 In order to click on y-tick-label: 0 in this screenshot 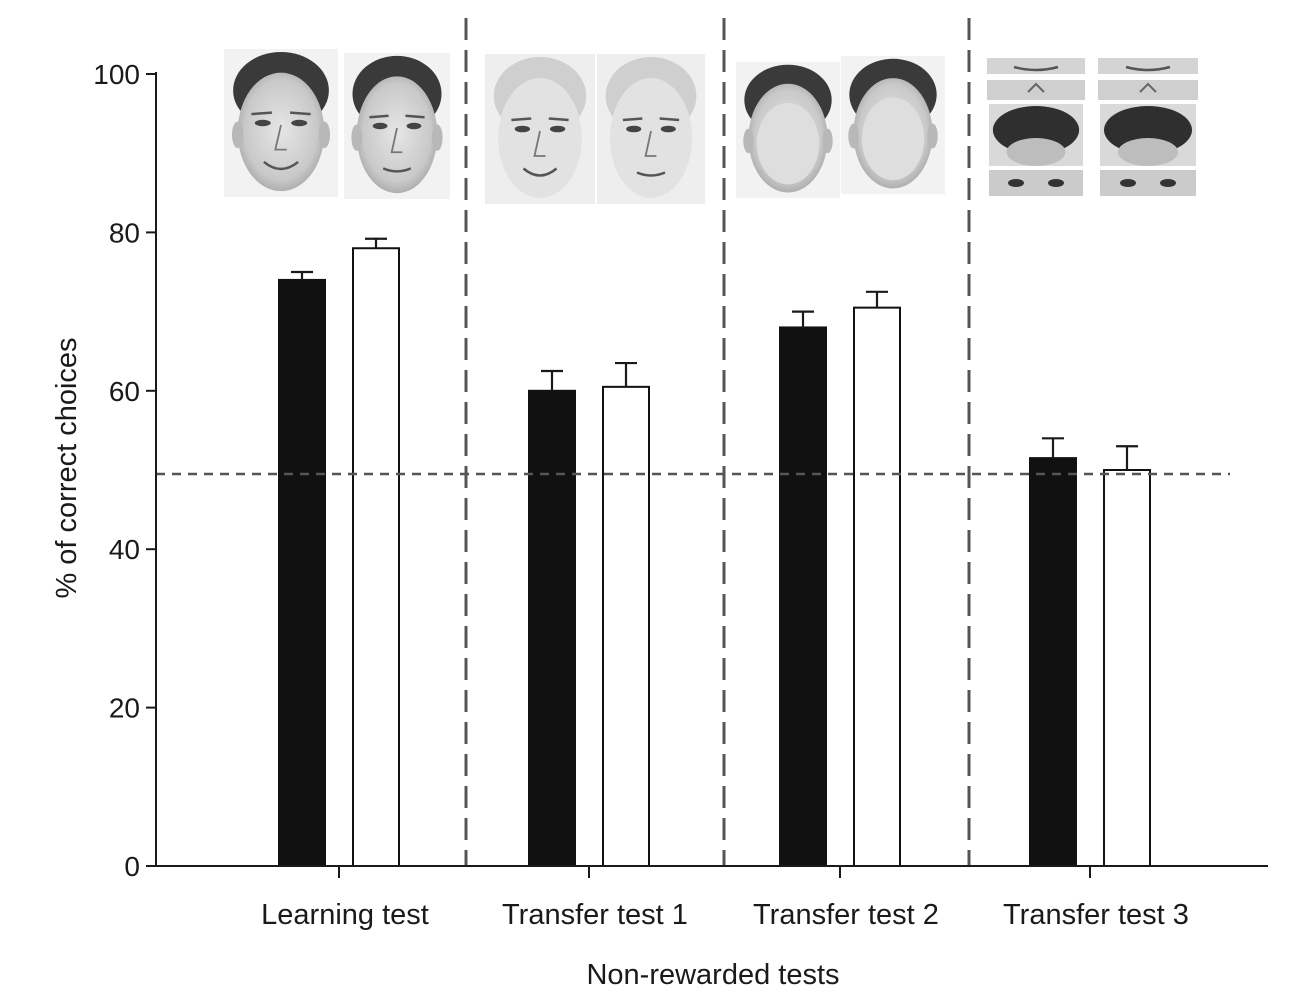, I will do `click(132, 866)`.